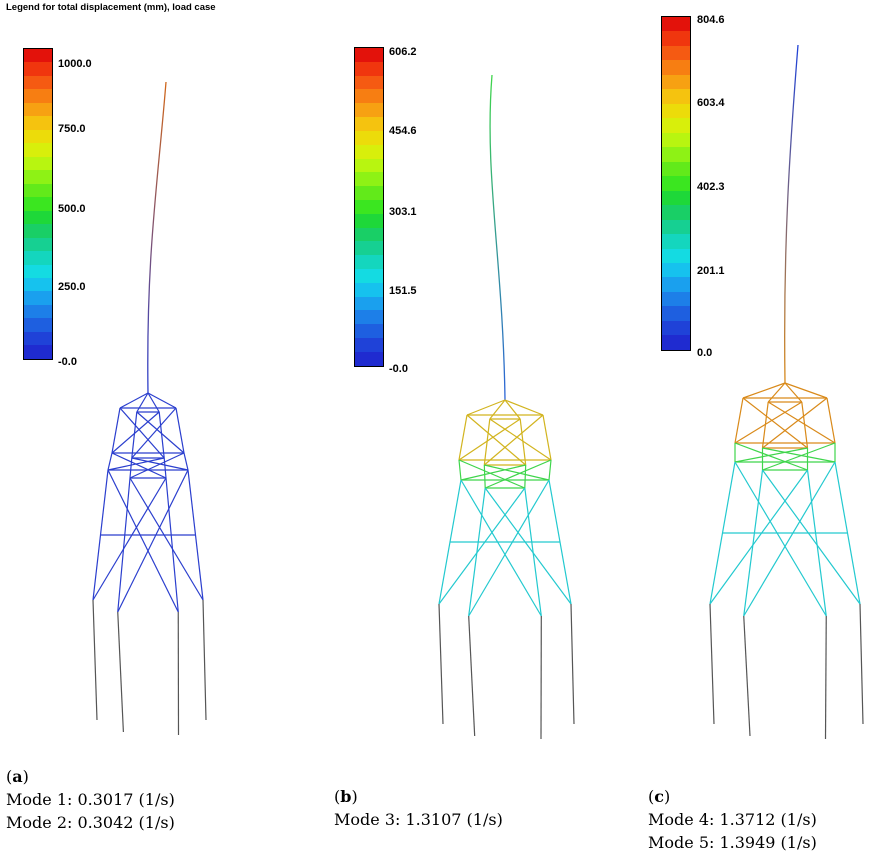 The width and height of the screenshot is (879, 866). Describe the element at coordinates (711, 20) in the screenshot. I see `tick-c-0: 804.6` at that location.